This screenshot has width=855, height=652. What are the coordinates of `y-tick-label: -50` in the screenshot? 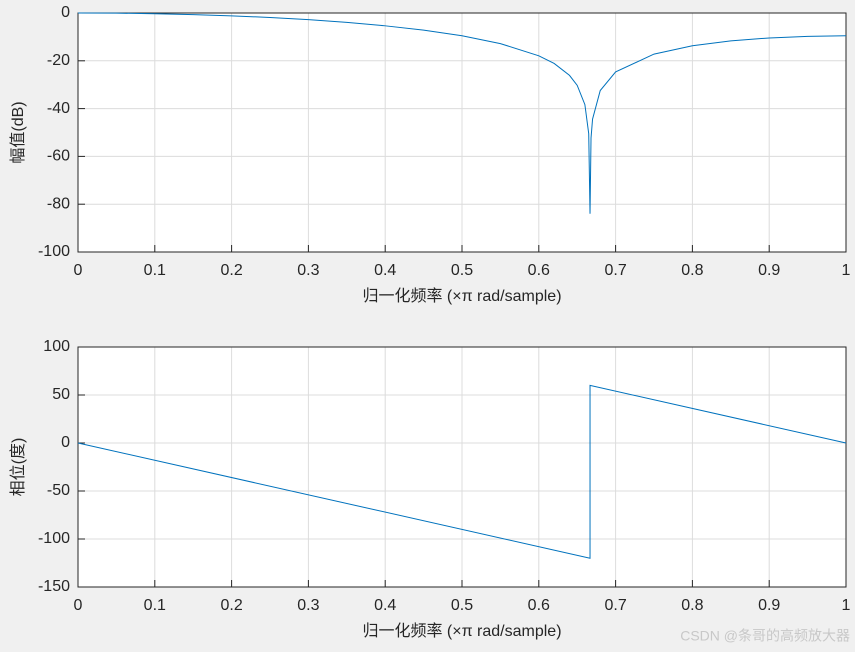 It's located at (58, 490).